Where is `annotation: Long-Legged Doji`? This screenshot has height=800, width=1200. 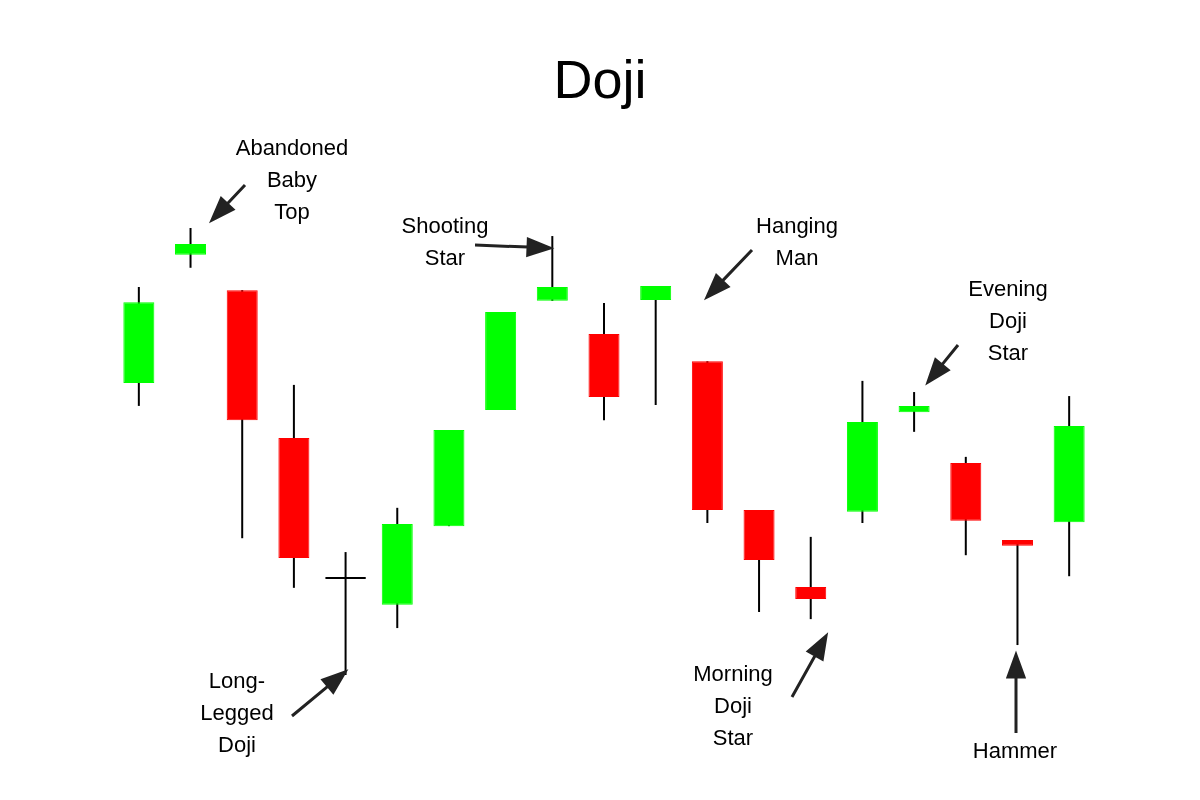
annotation: Long-Legged Doji is located at coordinates (237, 713).